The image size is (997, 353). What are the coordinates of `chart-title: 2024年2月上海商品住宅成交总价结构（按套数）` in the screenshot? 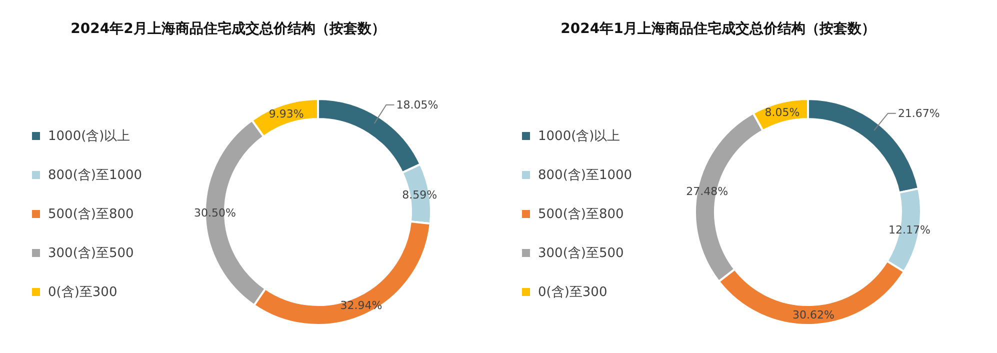 It's located at (228, 29).